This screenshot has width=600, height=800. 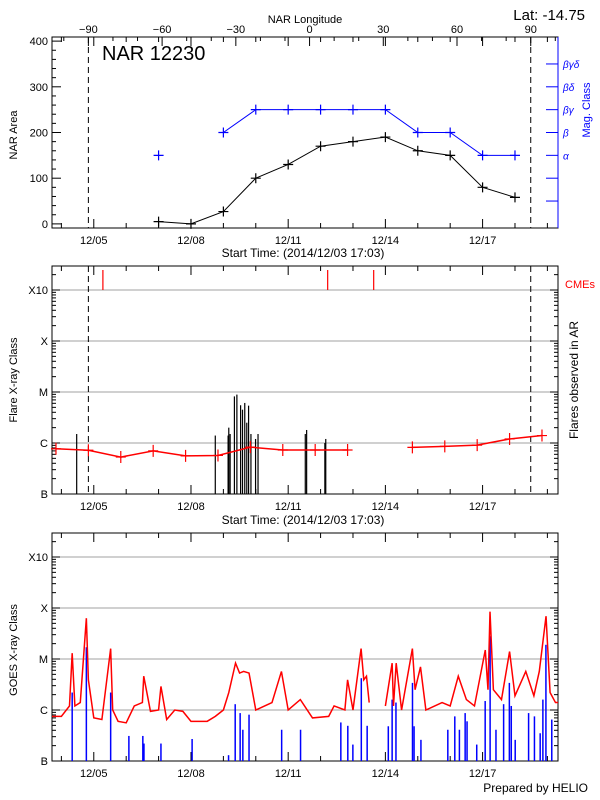 I want to click on panel3-ytick-label: X10, so click(x=38, y=558).